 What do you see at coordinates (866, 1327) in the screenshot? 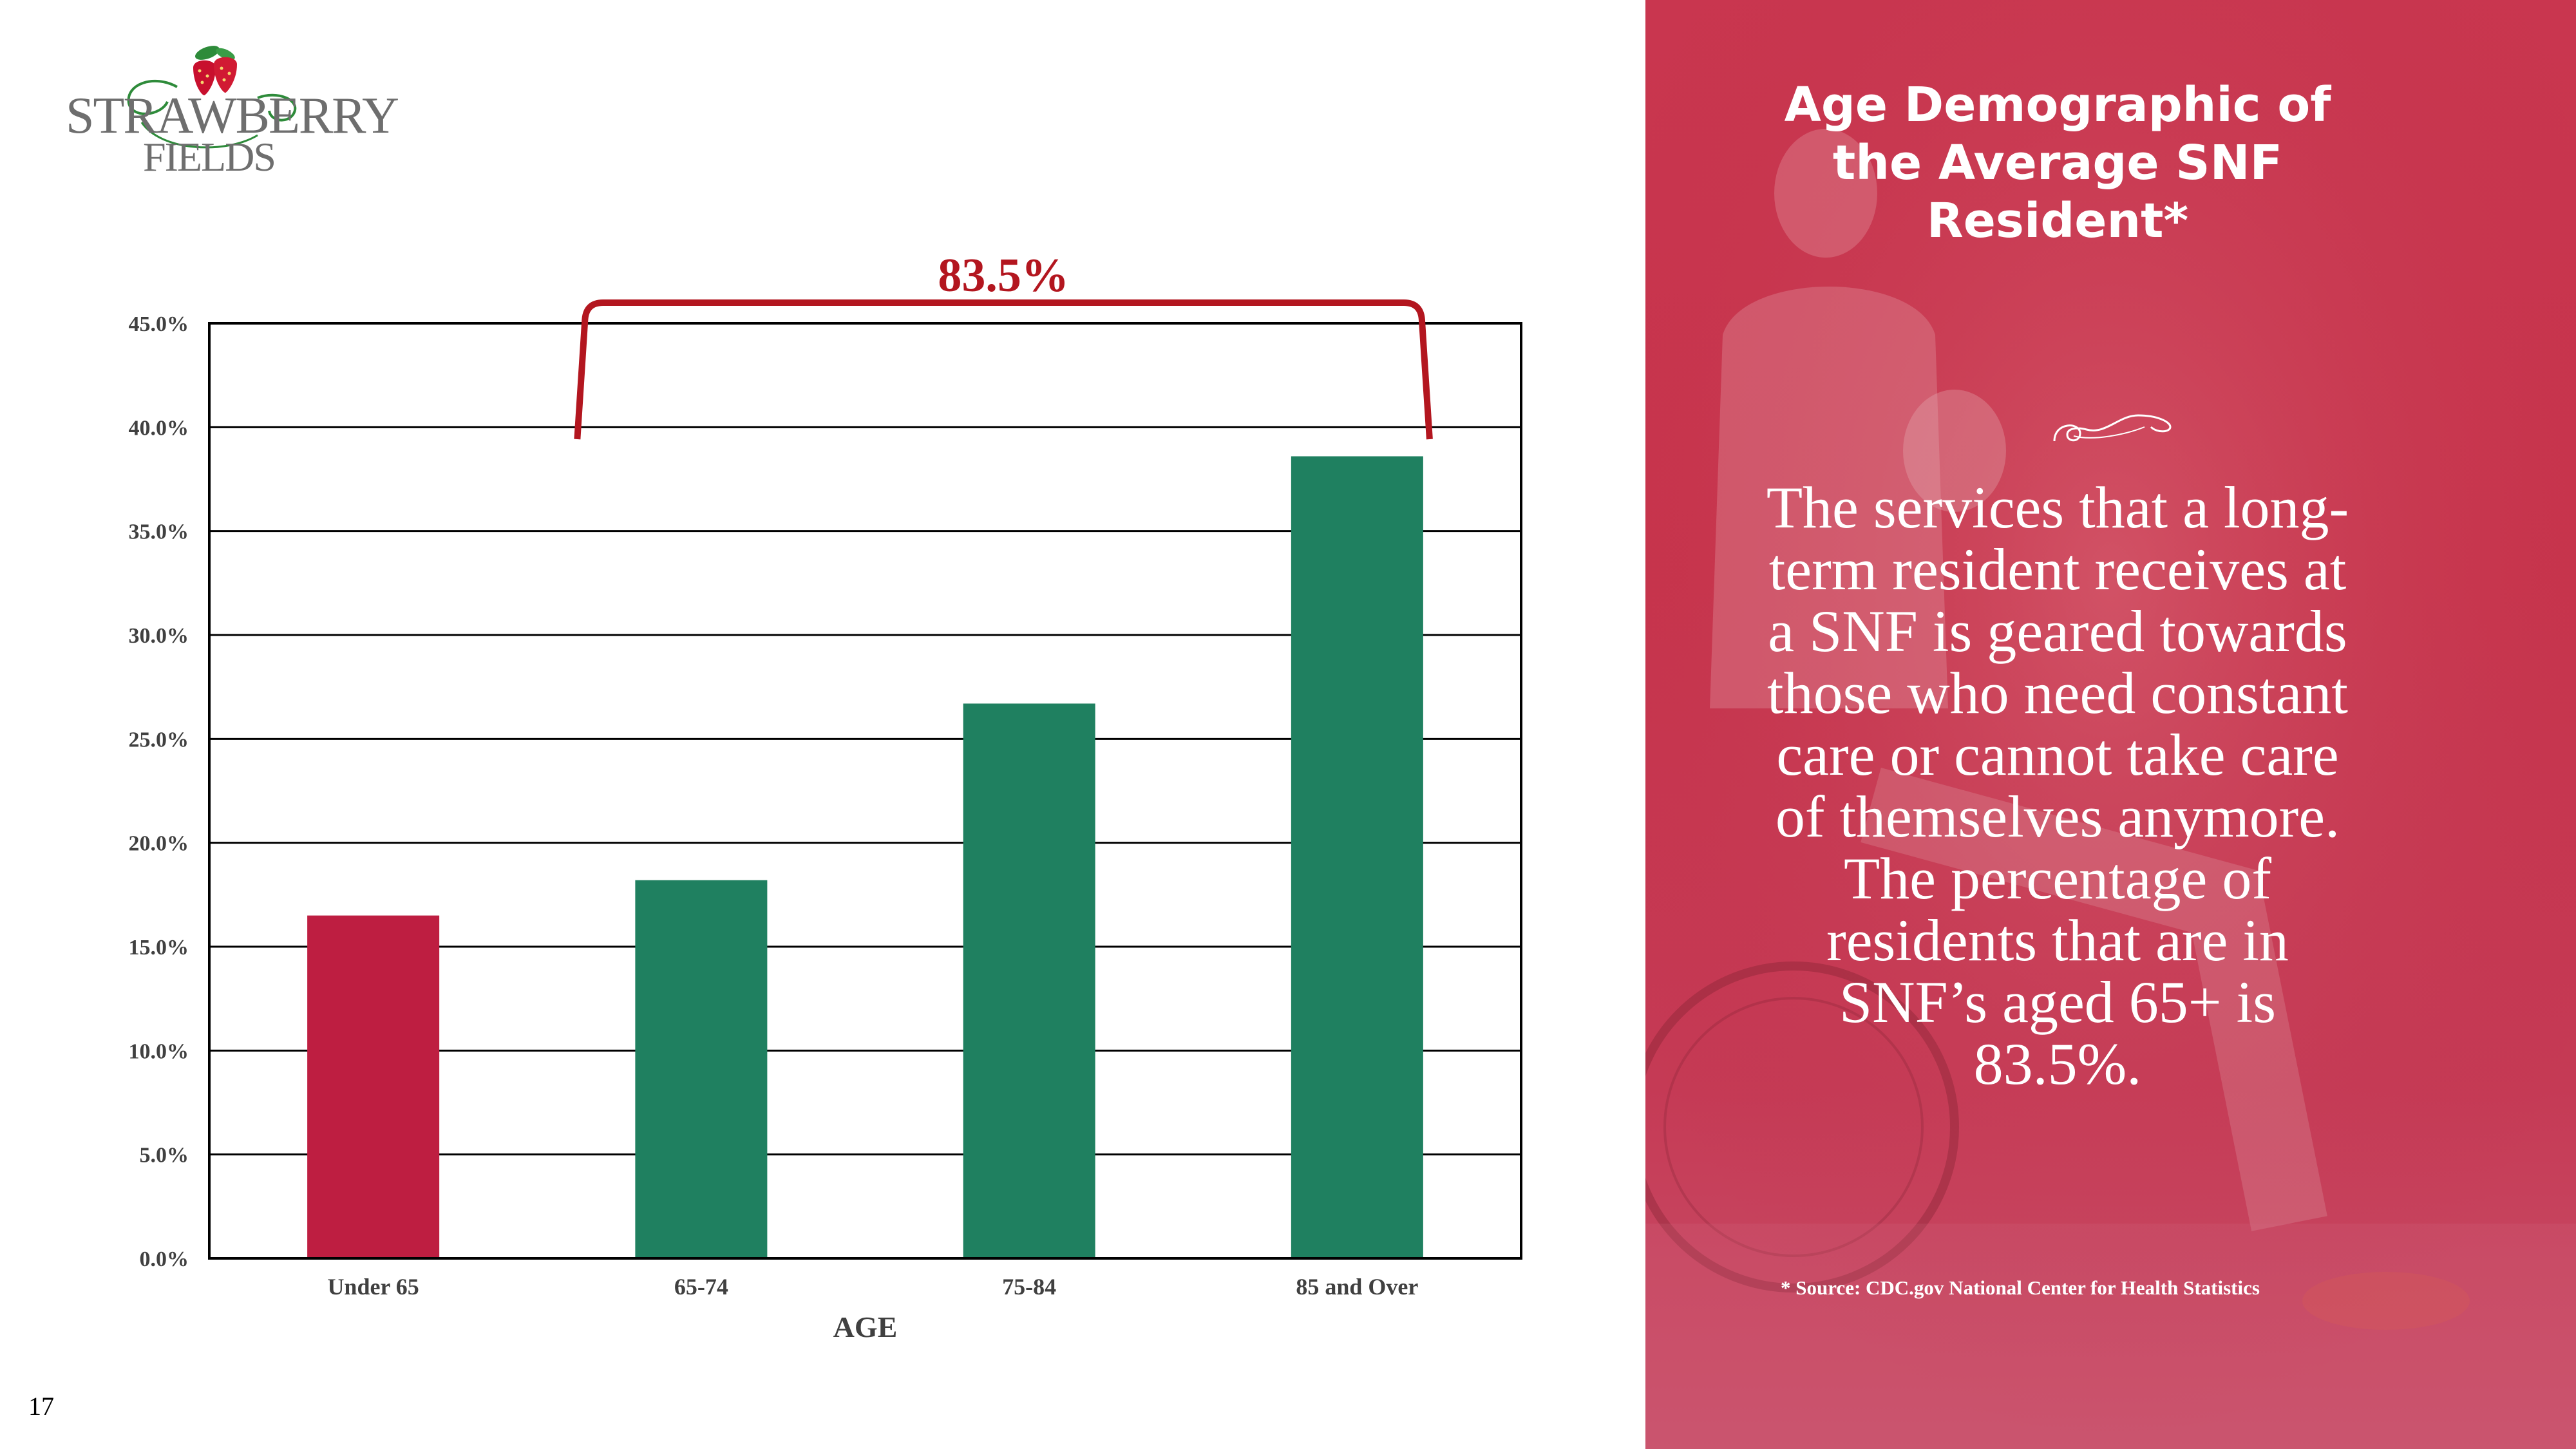
I see `x-axis-title: AGE` at bounding box center [866, 1327].